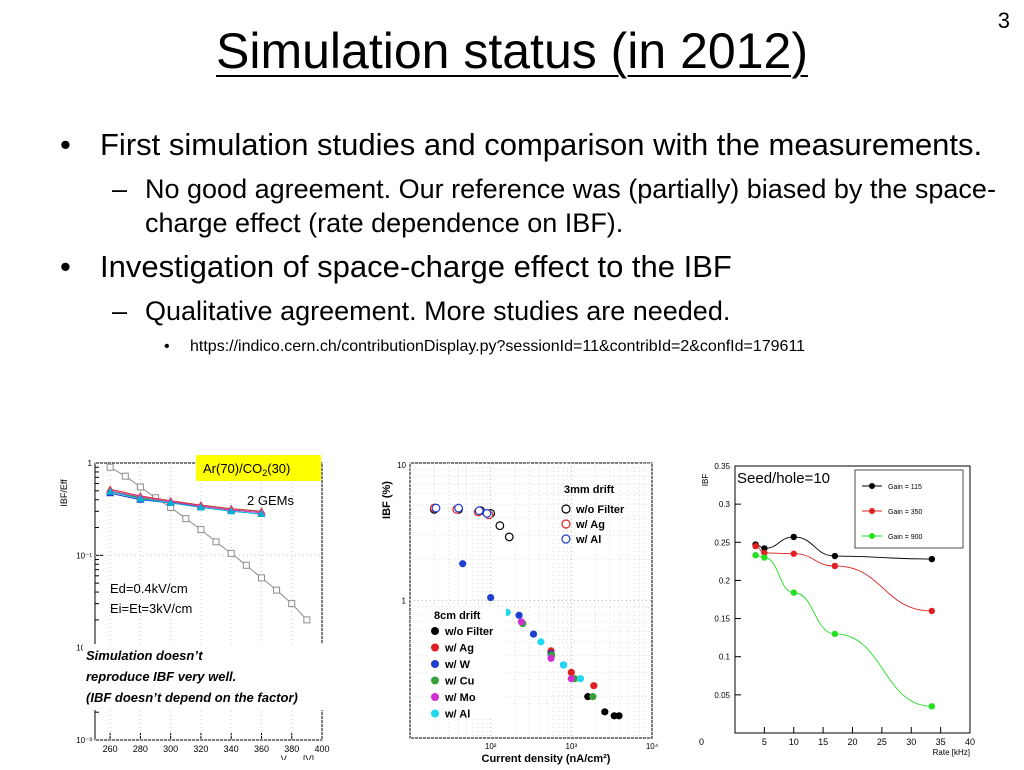 Image resolution: width=1024 pixels, height=770 pixels. What do you see at coordinates (701, 742) in the screenshot?
I see `x-tick-label-partial: 0` at bounding box center [701, 742].